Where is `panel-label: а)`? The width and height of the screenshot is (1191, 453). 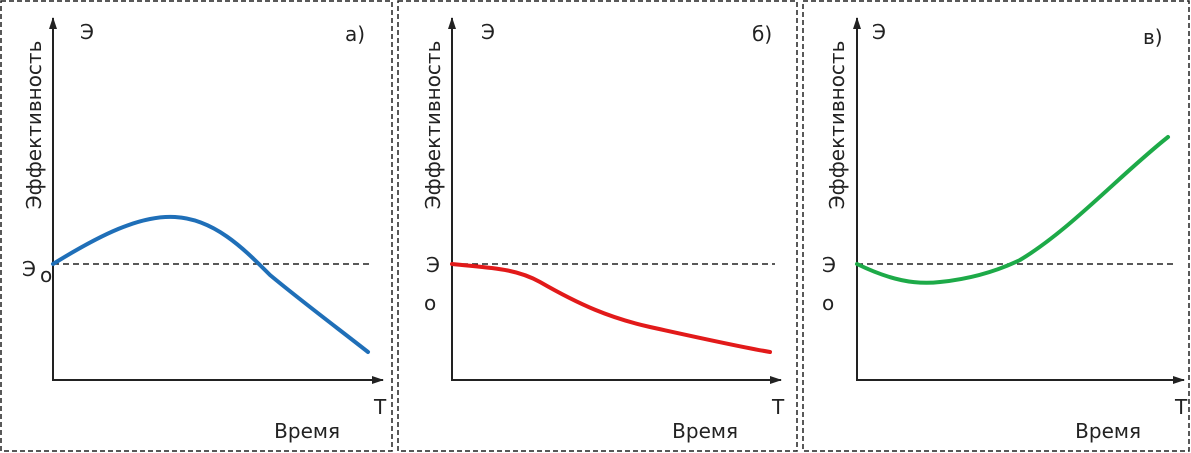
panel-label: а) is located at coordinates (355, 34).